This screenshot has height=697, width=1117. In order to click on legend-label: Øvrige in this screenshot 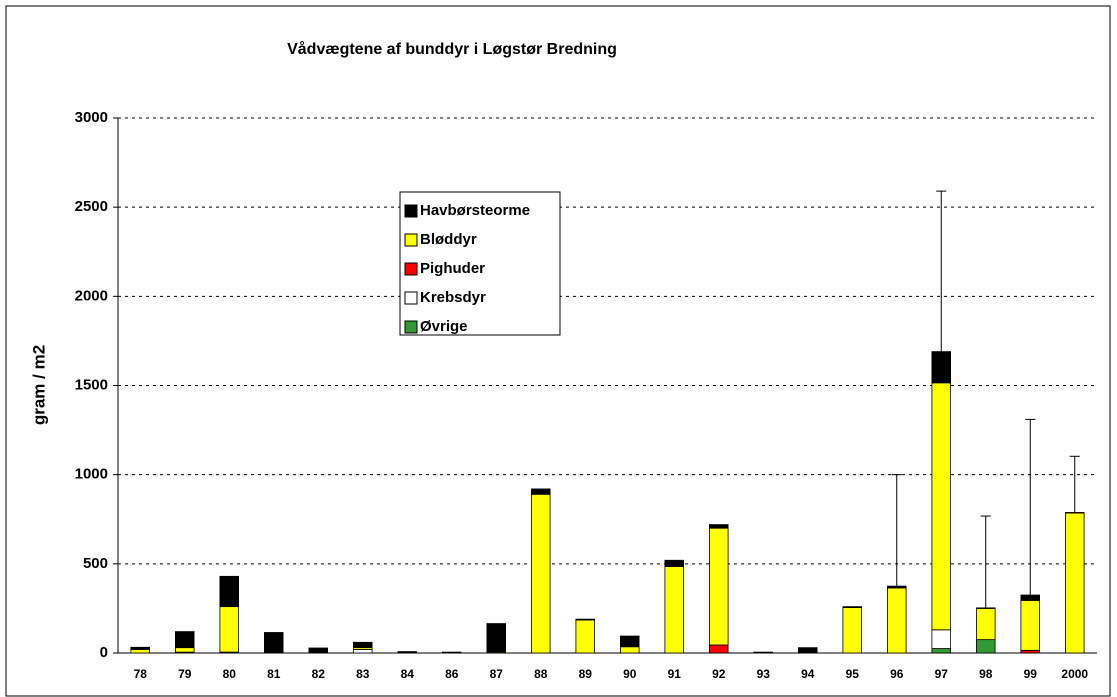, I will do `click(444, 326)`.